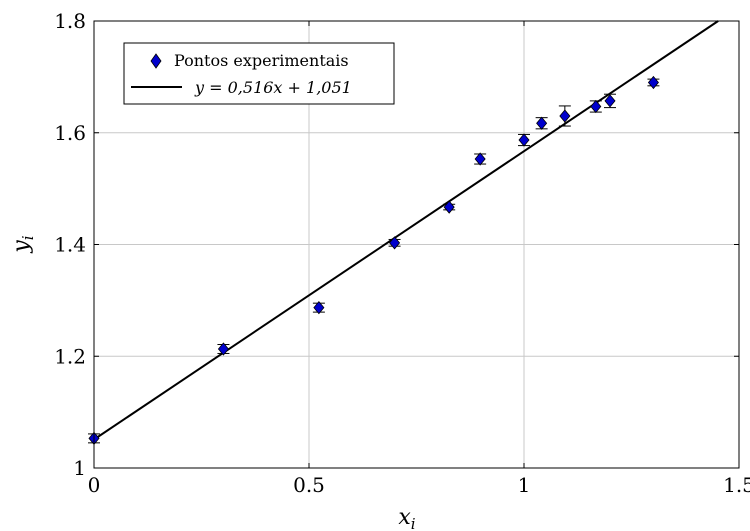  Describe the element at coordinates (28, 237) in the screenshot. I see `y-axis-label-subscript: i` at that location.